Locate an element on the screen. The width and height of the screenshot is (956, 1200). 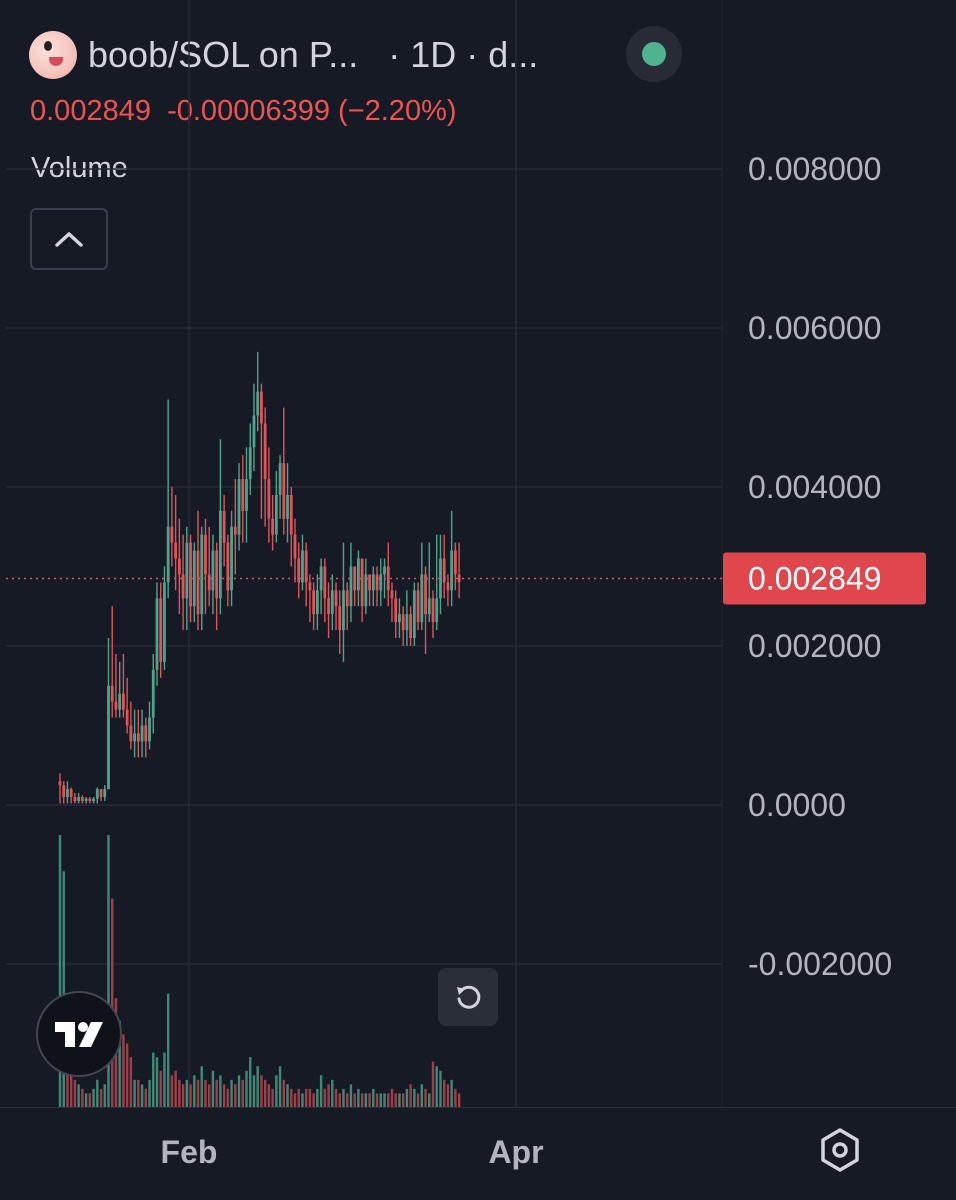
chart-settings-button is located at coordinates (840, 1150).